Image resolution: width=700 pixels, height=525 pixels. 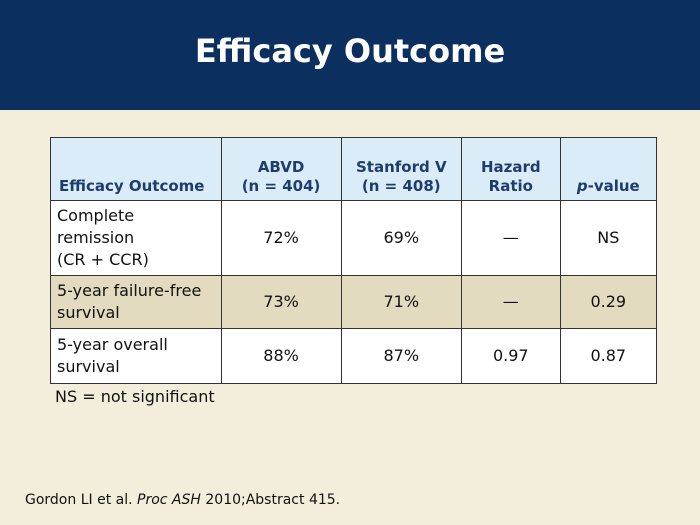 I want to click on table-row: 5-year overall survival 88% 87% 0.97 0.87, so click(x=354, y=356).